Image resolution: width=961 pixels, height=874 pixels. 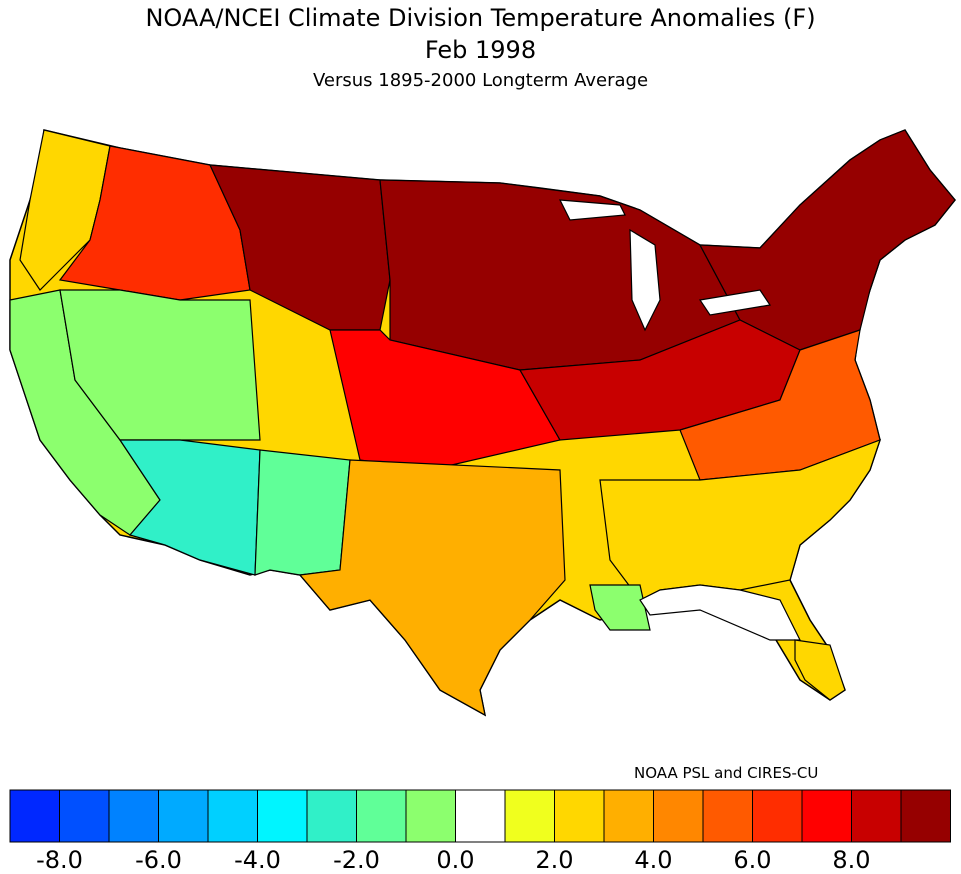 I want to click on map-date: Feb 1998, so click(x=480, y=50).